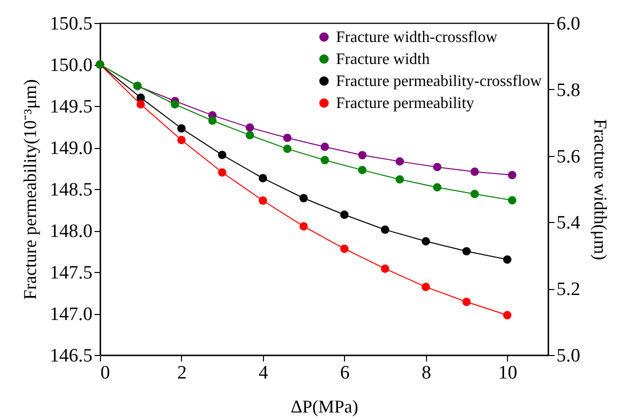  What do you see at coordinates (568, 223) in the screenshot?
I see `y2-tick-label: 5.4` at bounding box center [568, 223].